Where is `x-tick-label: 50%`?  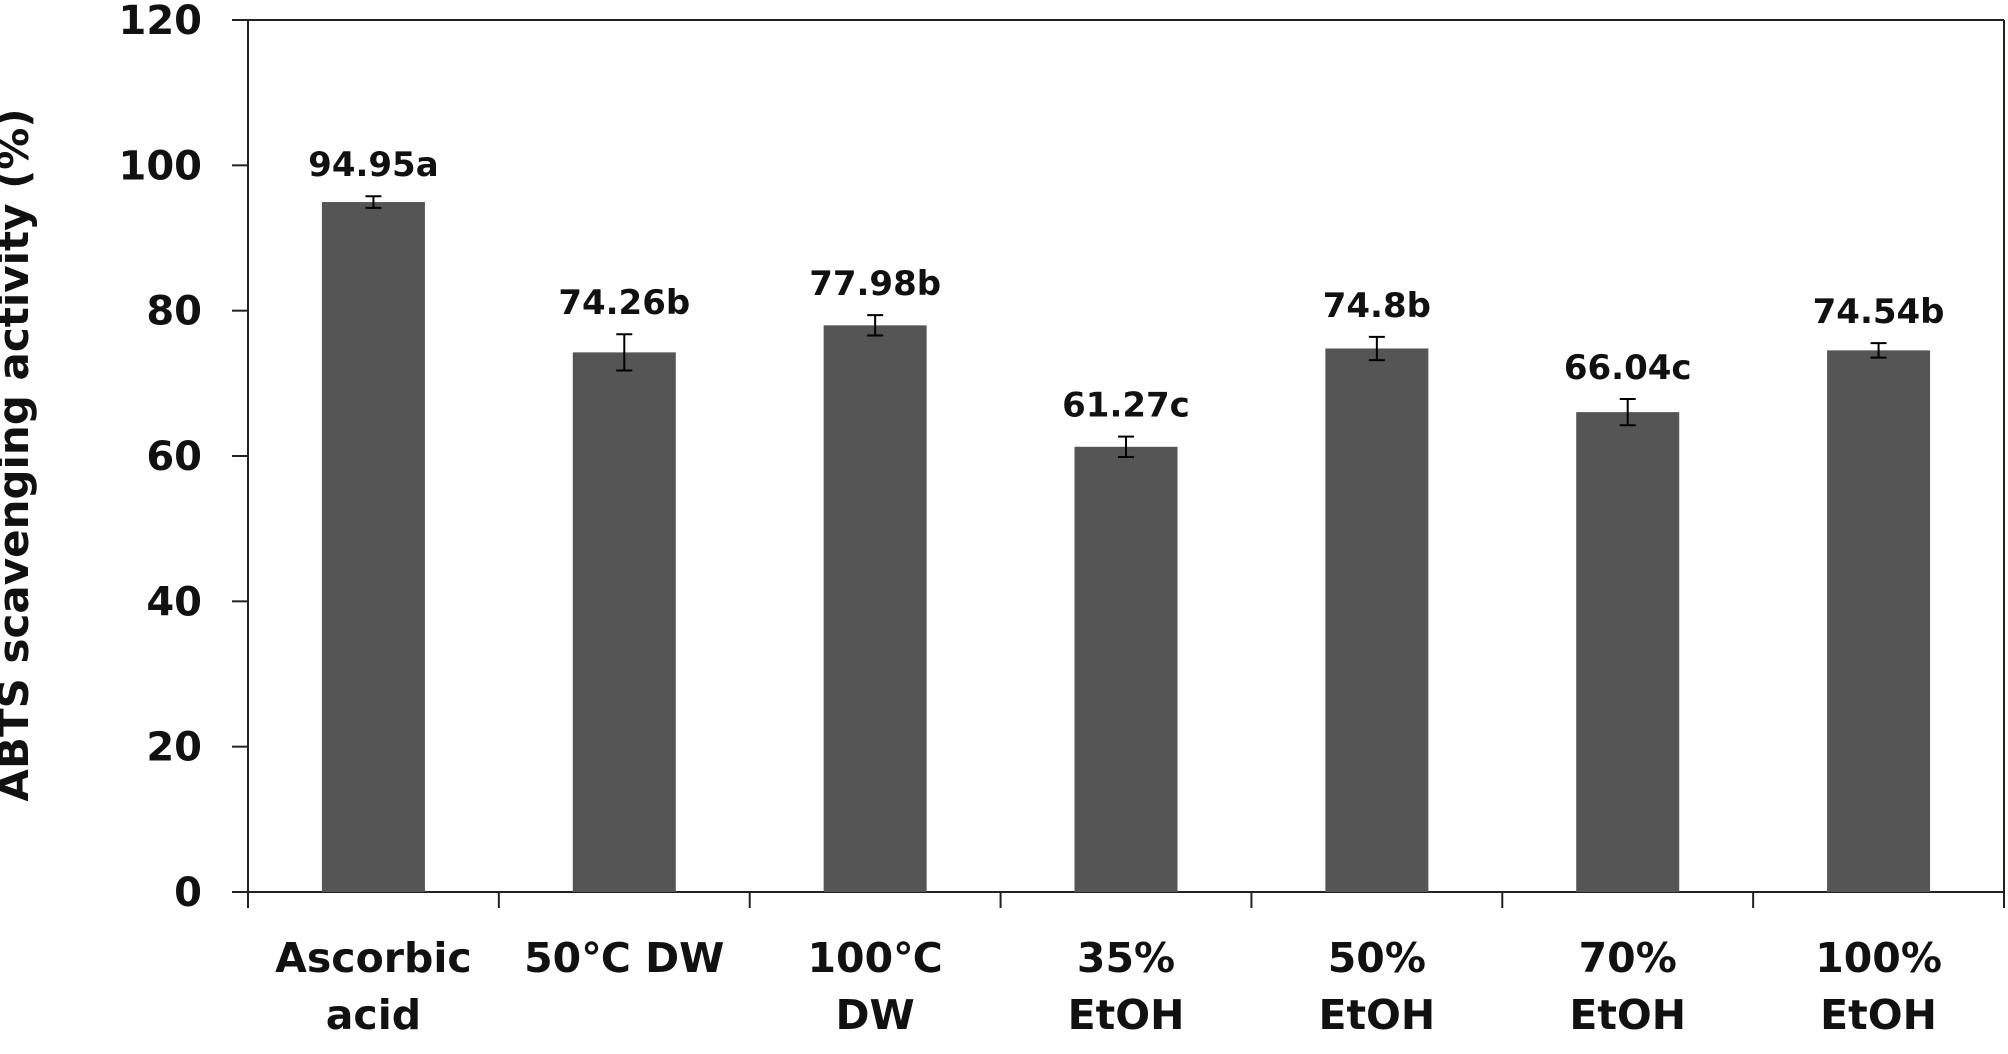 x-tick-label: 50% is located at coordinates (1377, 958).